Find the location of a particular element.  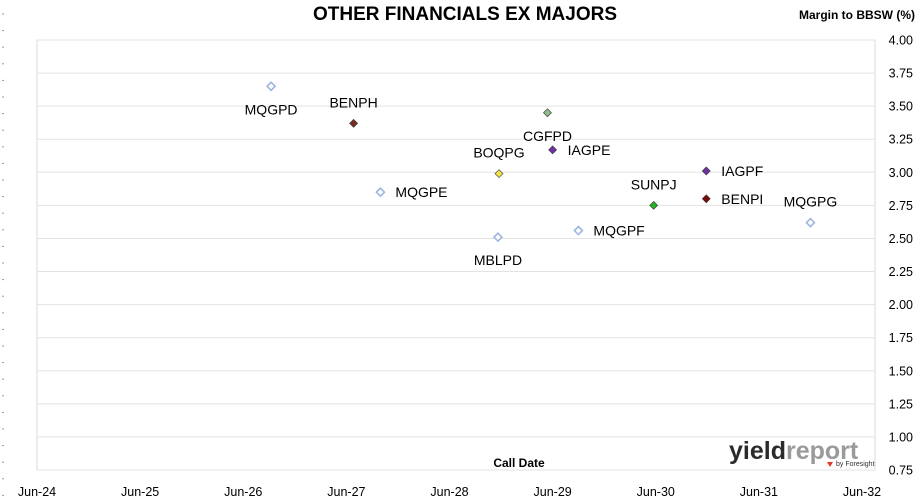

y-tick-label: 1.75 is located at coordinates (901, 338).